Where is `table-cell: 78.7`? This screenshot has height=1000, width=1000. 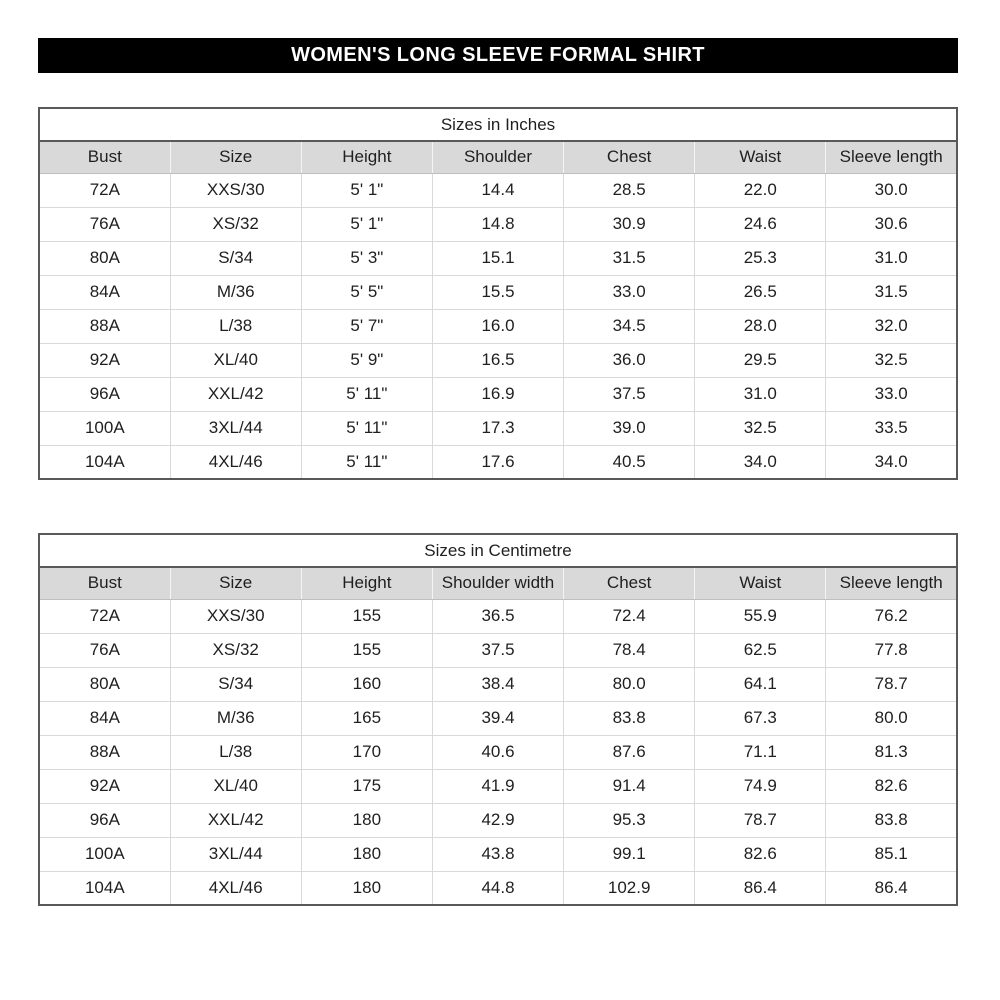 table-cell: 78.7 is located at coordinates (760, 820).